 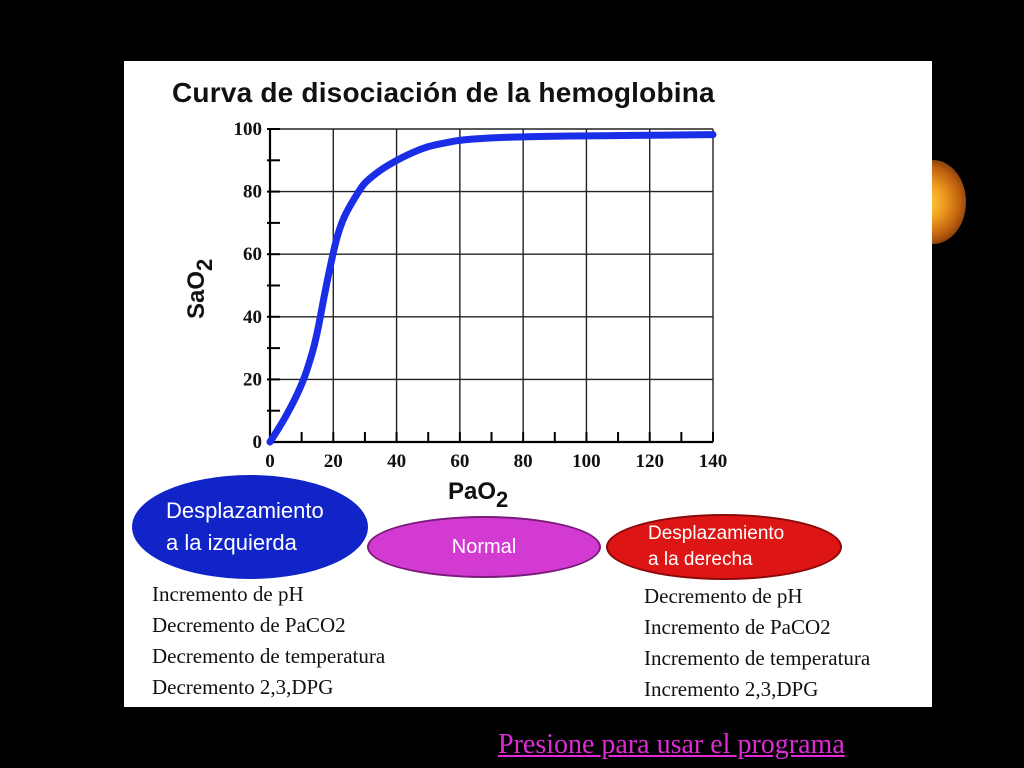 I want to click on y-tick-label: 40, so click(x=252, y=317).